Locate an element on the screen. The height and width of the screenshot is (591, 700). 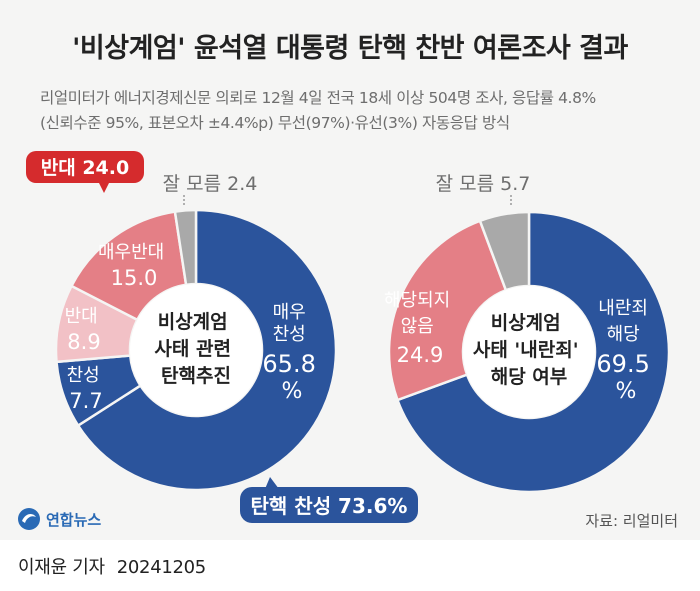
slice-label-disagree: 반대 8.9 is located at coordinates (84, 330).